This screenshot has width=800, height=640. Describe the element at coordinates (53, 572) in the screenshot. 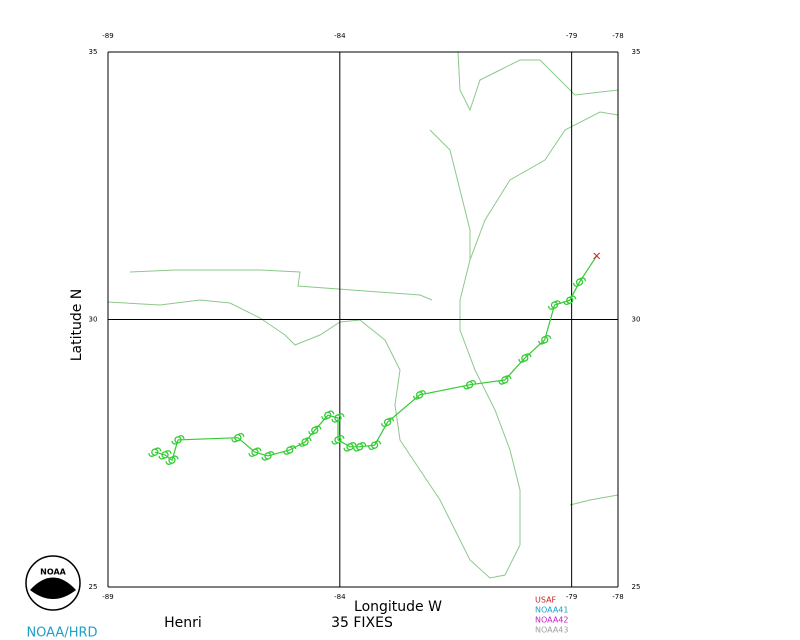

I see `logo-text: NOAA` at that location.